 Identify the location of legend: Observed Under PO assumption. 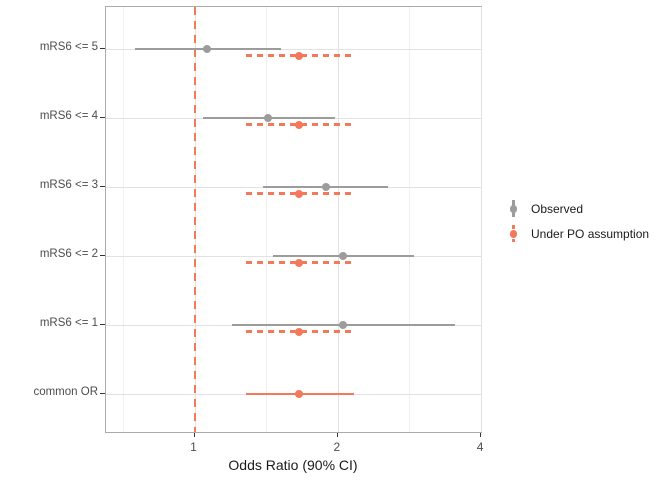
(576, 221).